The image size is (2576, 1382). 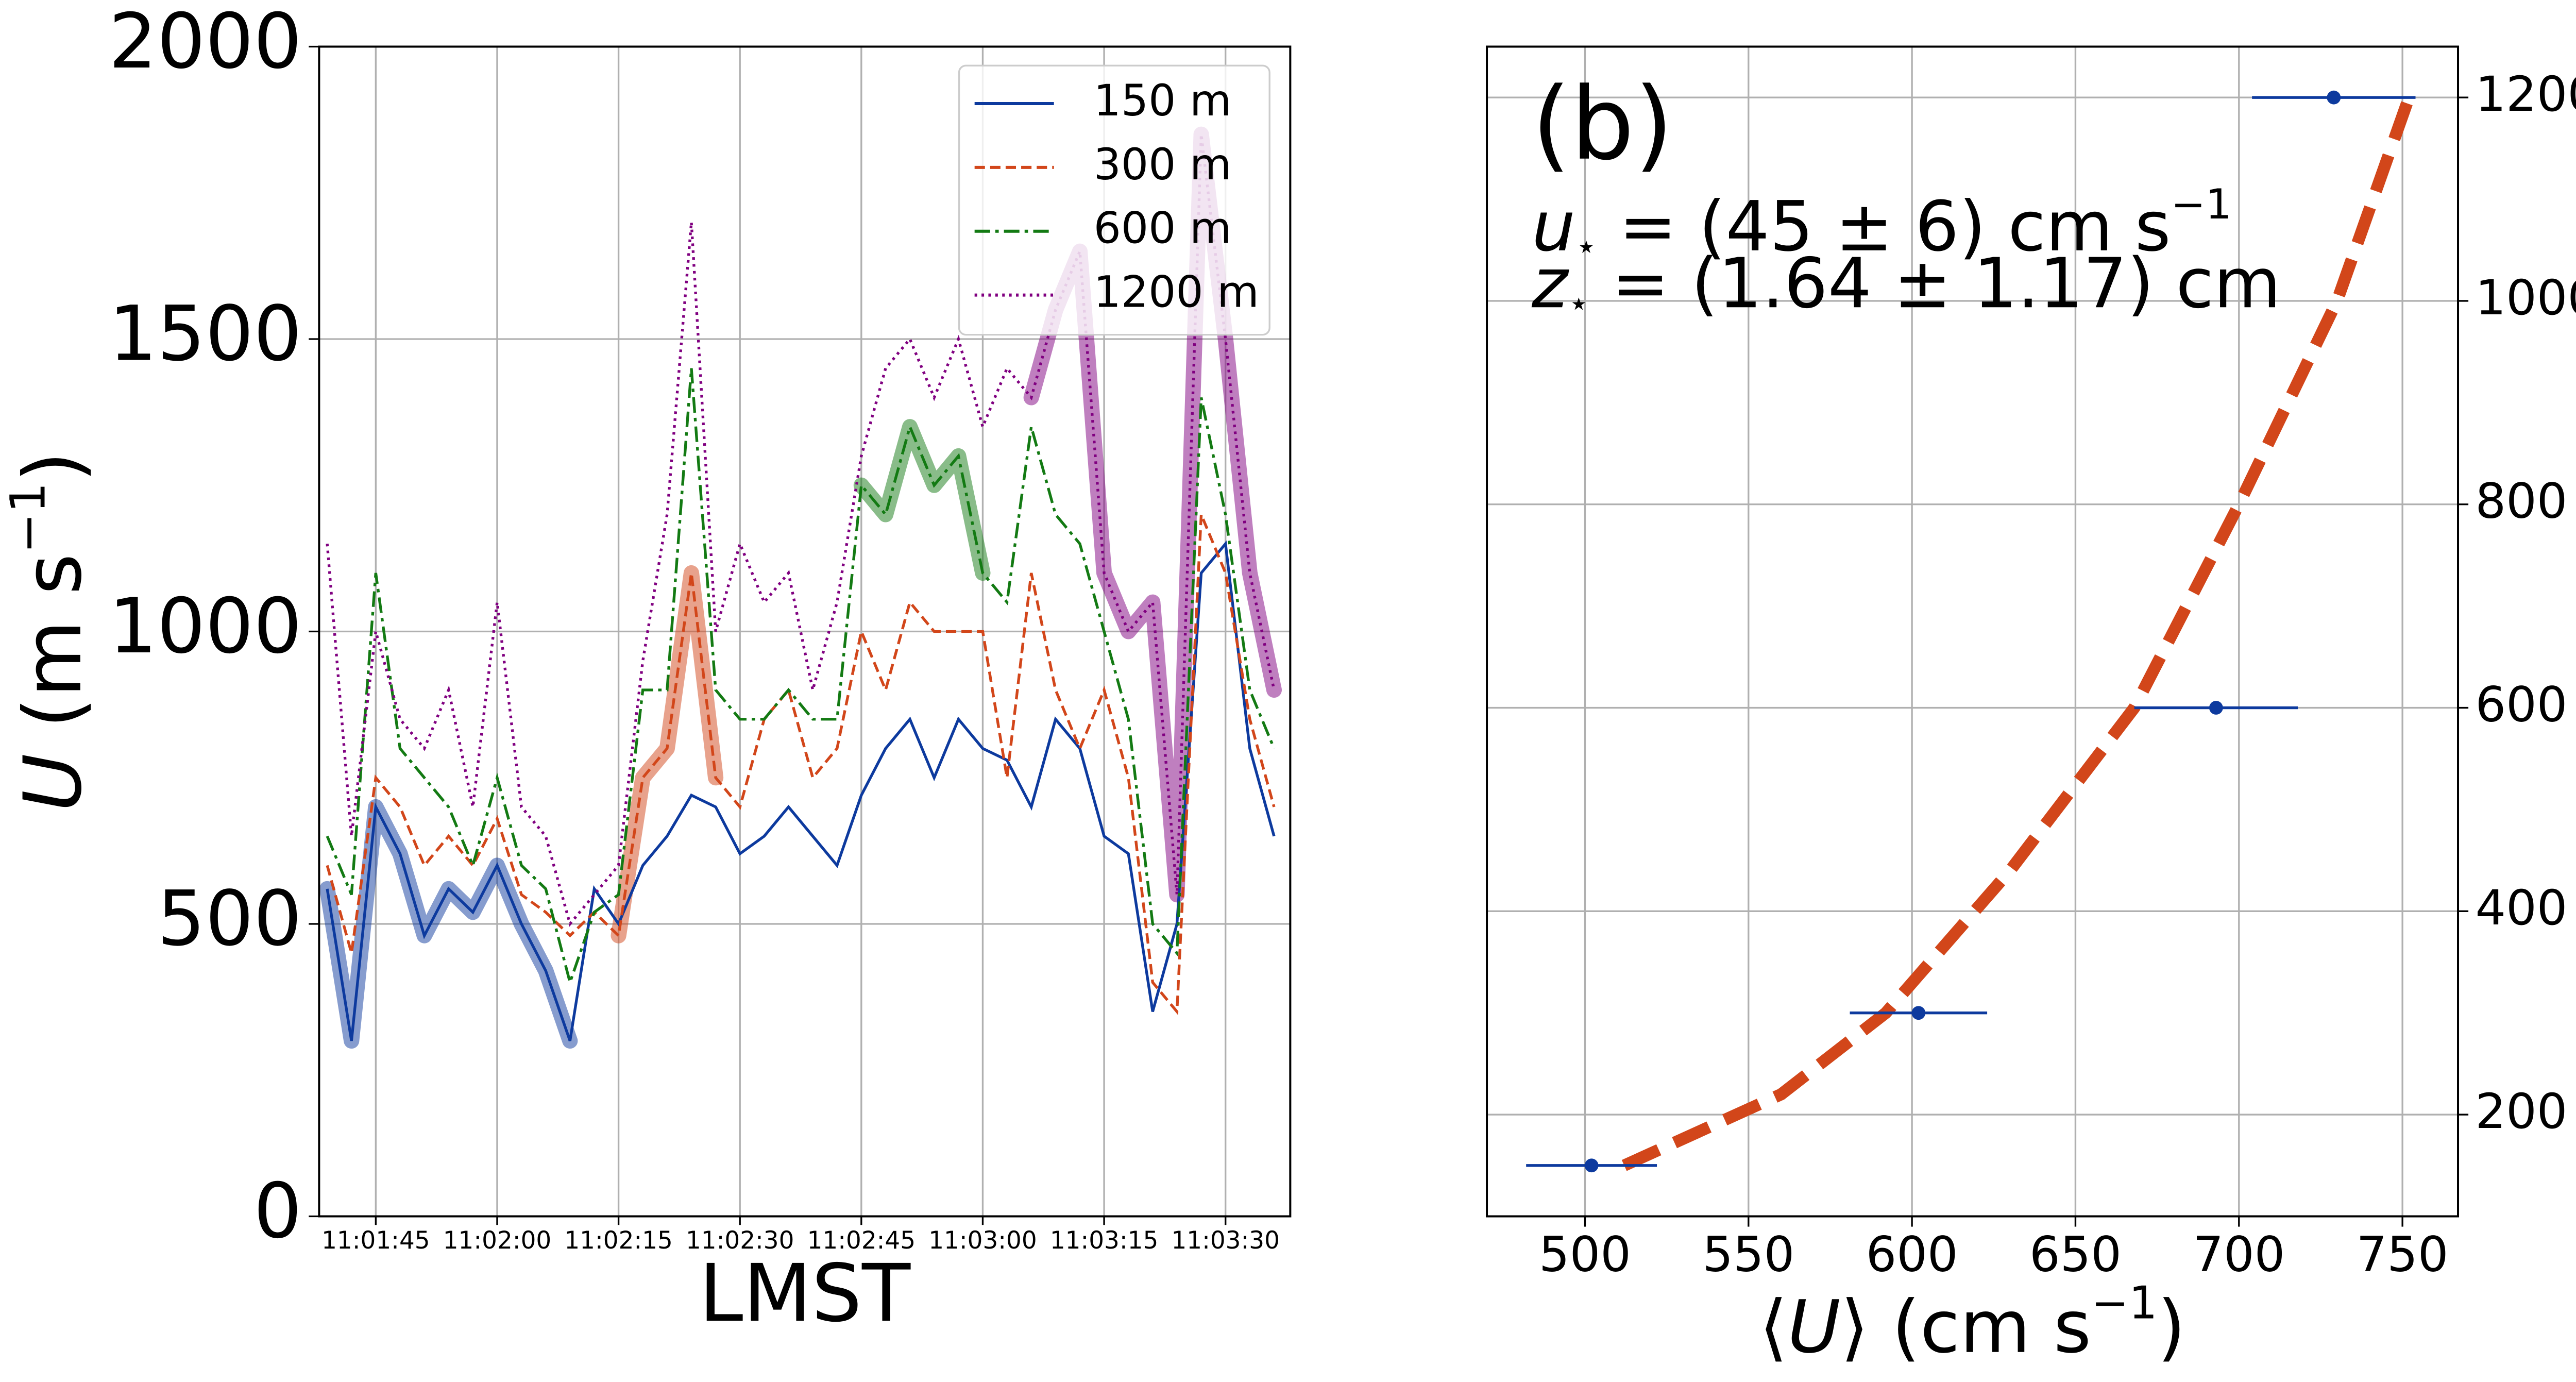 I want to click on fit-result-part: z, so click(x=1550, y=283).